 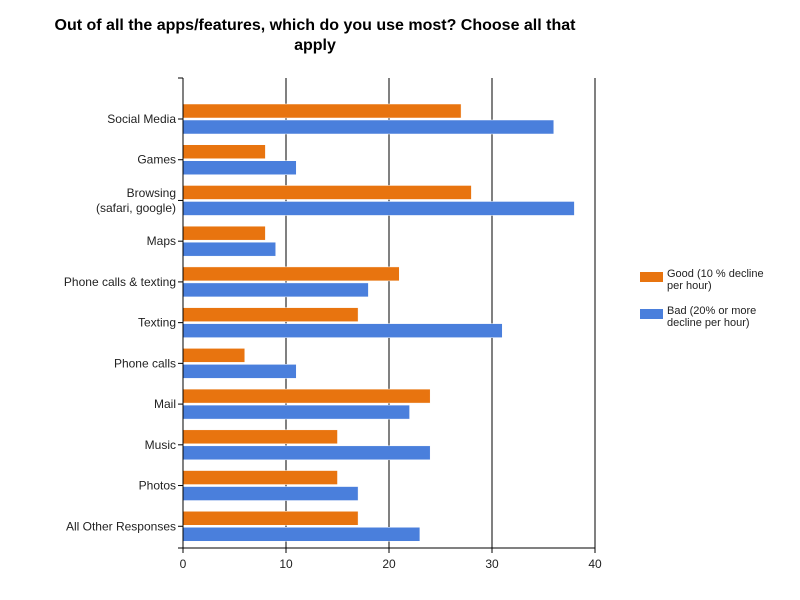 I want to click on category-label: Phone calls, so click(x=145, y=363).